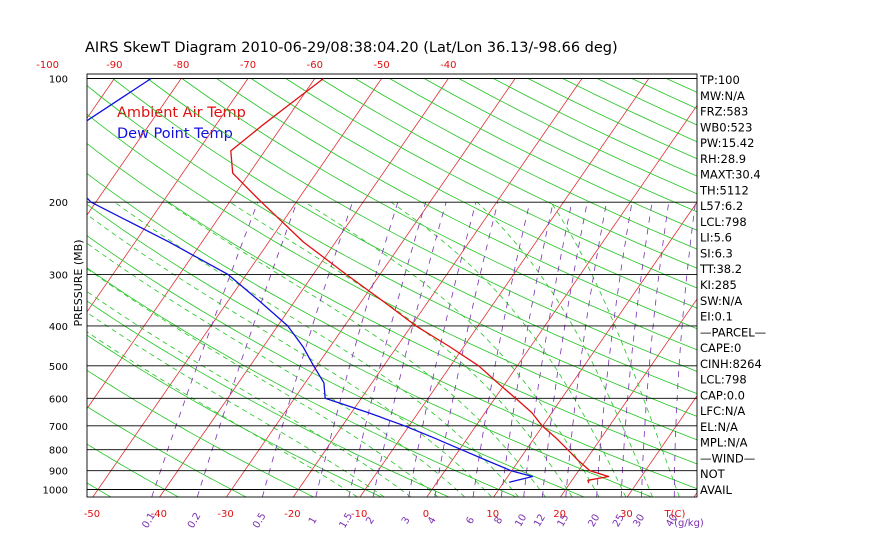  What do you see at coordinates (724, 443) in the screenshot?
I see `index-entry: MPL:N/A` at bounding box center [724, 443].